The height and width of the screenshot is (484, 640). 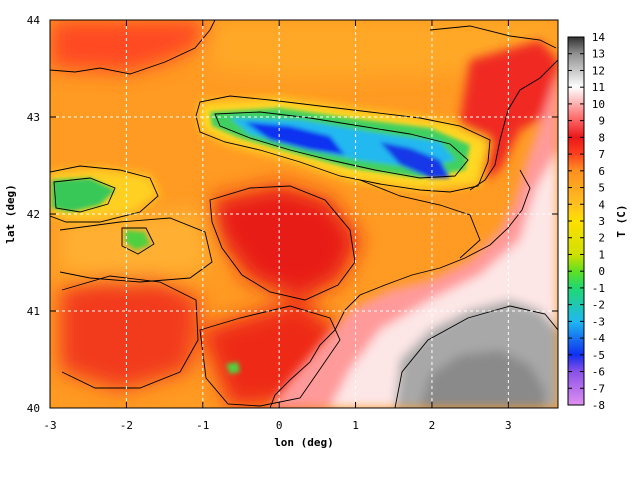 What do you see at coordinates (598, 70) in the screenshot?
I see `colorbar-tick-label: 12` at bounding box center [598, 70].